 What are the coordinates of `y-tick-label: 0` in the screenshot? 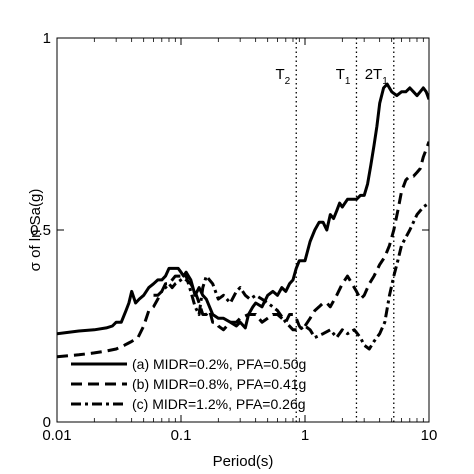 It's located at (47, 422).